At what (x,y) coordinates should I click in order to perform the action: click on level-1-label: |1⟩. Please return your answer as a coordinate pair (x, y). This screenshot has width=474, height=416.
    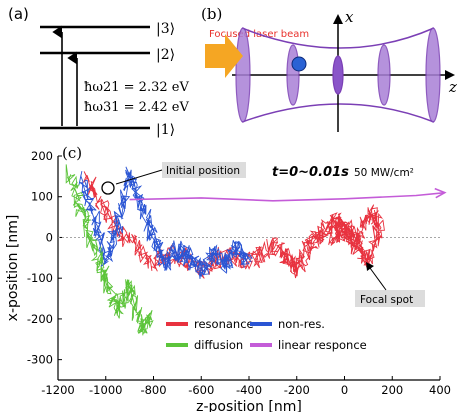
    Looking at the image, I should click on (165, 130).